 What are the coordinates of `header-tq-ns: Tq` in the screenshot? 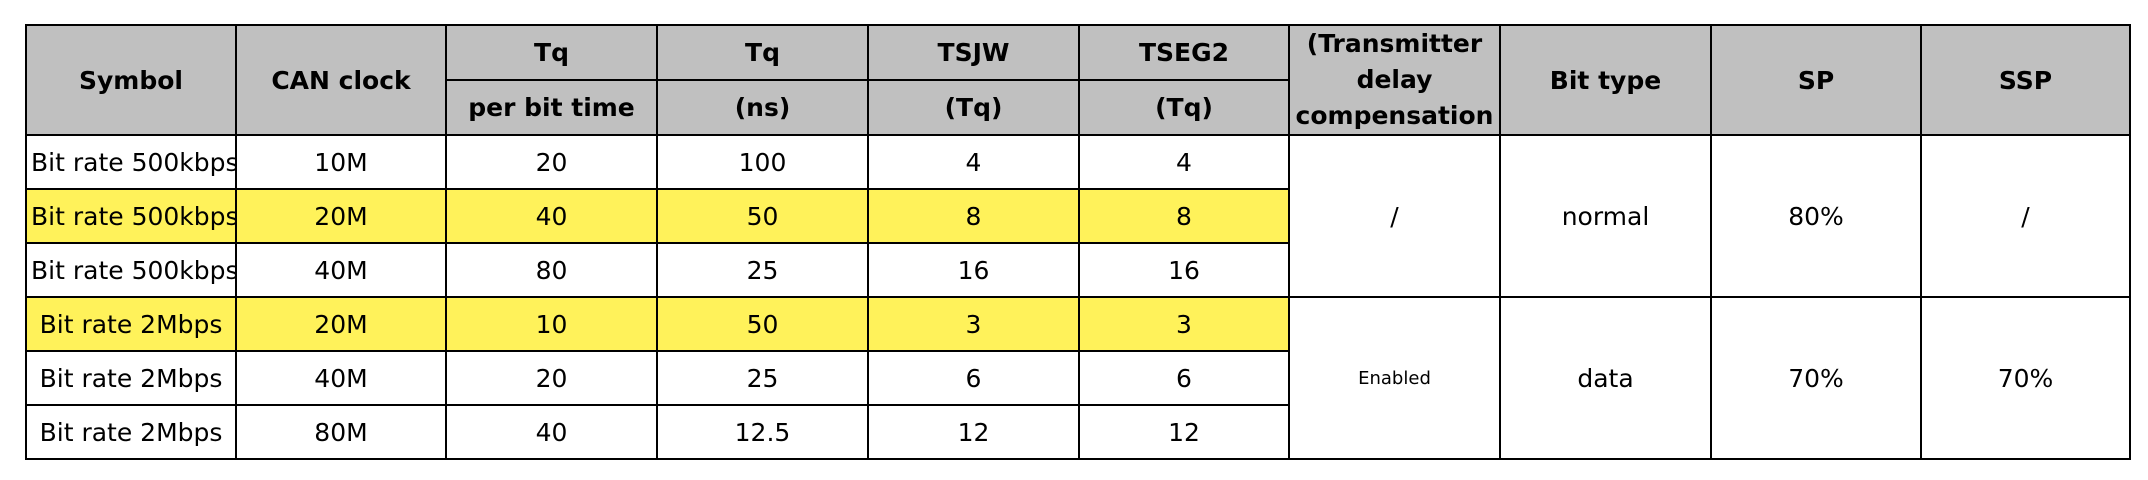 It's located at (762, 52).